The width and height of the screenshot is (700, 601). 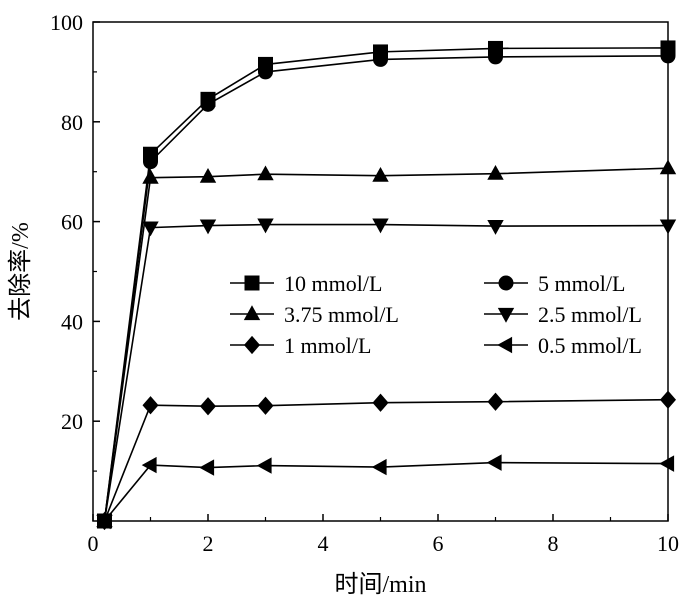 What do you see at coordinates (252, 283) in the screenshot?
I see `square-marker` at bounding box center [252, 283].